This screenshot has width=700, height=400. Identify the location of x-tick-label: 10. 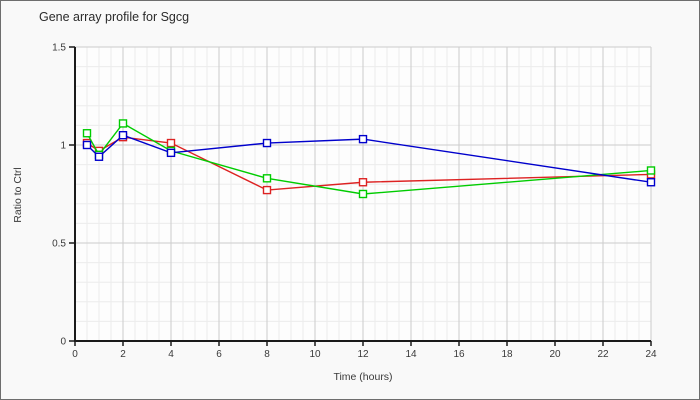
(315, 354).